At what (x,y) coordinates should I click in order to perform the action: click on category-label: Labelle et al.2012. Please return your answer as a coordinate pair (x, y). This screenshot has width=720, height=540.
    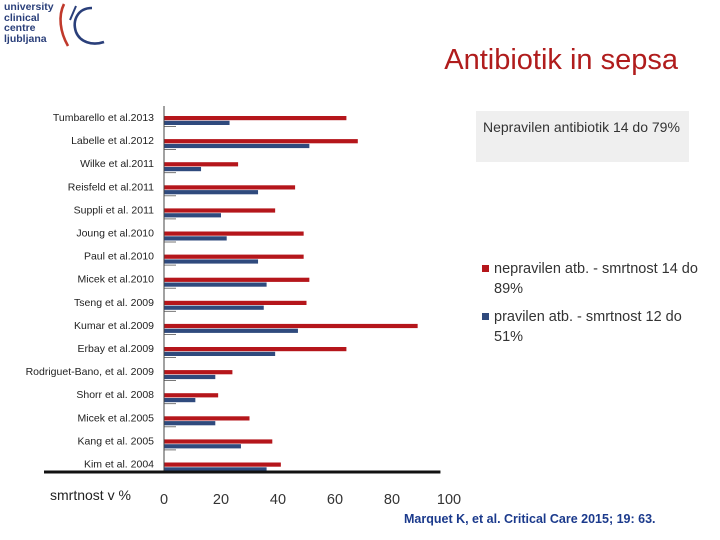
    Looking at the image, I should click on (112, 141).